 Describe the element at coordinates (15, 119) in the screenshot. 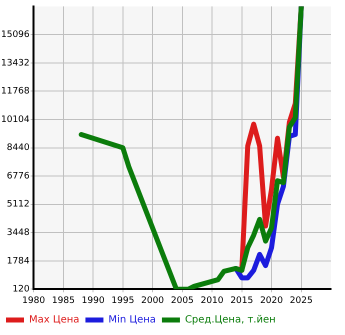

I see `y-tick-label: 10104` at that location.